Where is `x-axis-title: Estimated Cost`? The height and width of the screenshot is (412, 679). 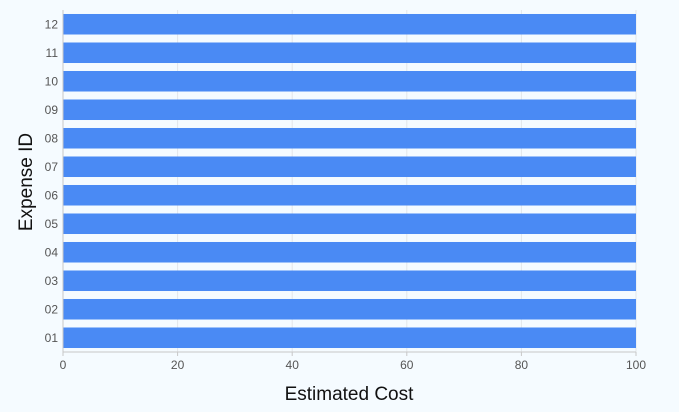 x-axis-title: Estimated Cost is located at coordinates (350, 394).